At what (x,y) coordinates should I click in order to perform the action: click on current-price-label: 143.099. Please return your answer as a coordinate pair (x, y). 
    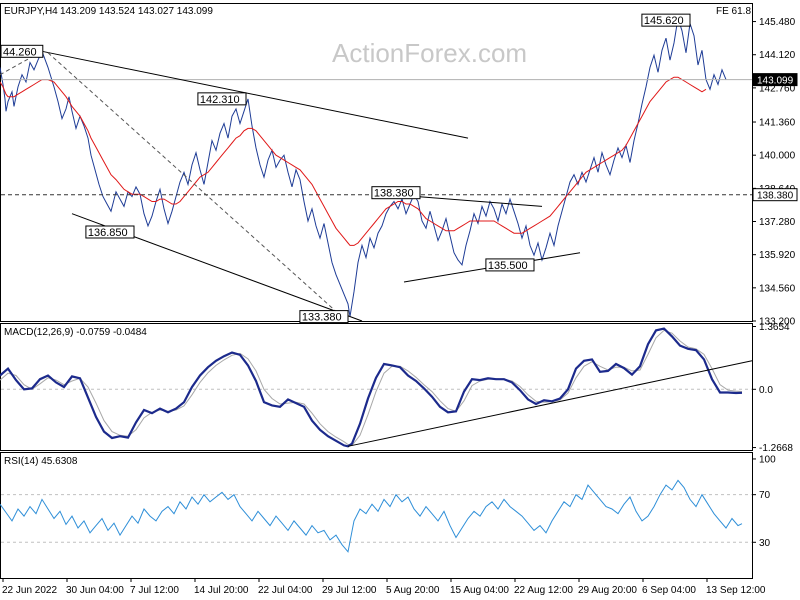
    Looking at the image, I should click on (775, 81).